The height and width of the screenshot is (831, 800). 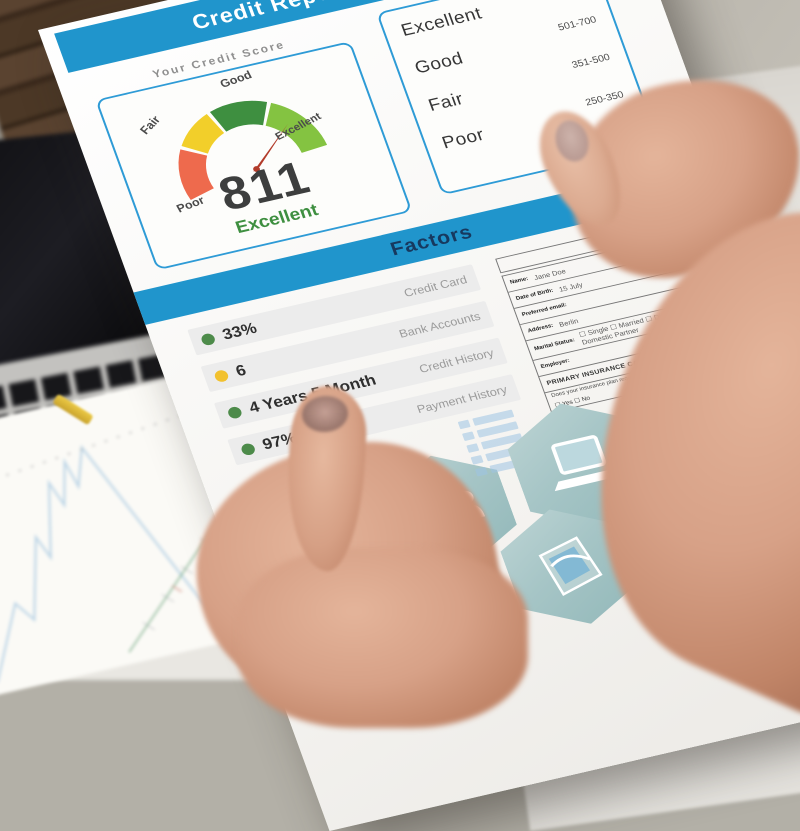 What do you see at coordinates (549, 274) in the screenshot?
I see `field-value: Jane Doe` at bounding box center [549, 274].